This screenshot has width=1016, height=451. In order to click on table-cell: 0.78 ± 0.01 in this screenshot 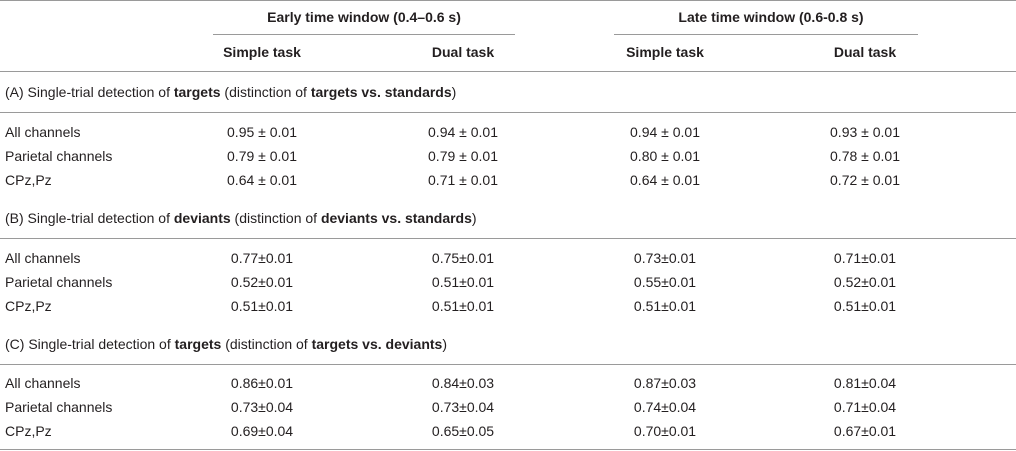, I will do `click(865, 156)`.